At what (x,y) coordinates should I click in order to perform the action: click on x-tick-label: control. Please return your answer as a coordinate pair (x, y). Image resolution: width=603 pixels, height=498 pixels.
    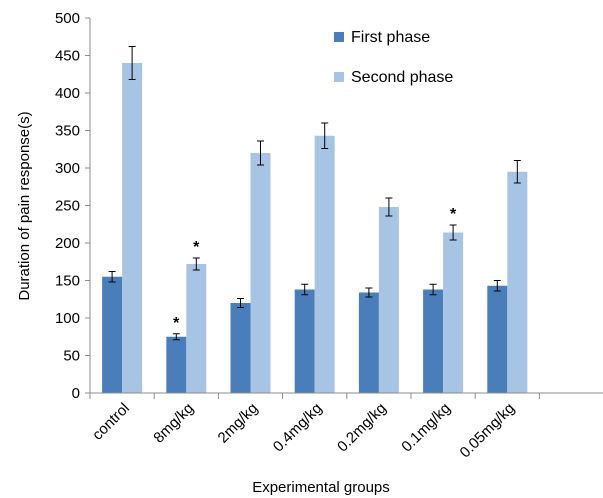
    Looking at the image, I should click on (111, 422).